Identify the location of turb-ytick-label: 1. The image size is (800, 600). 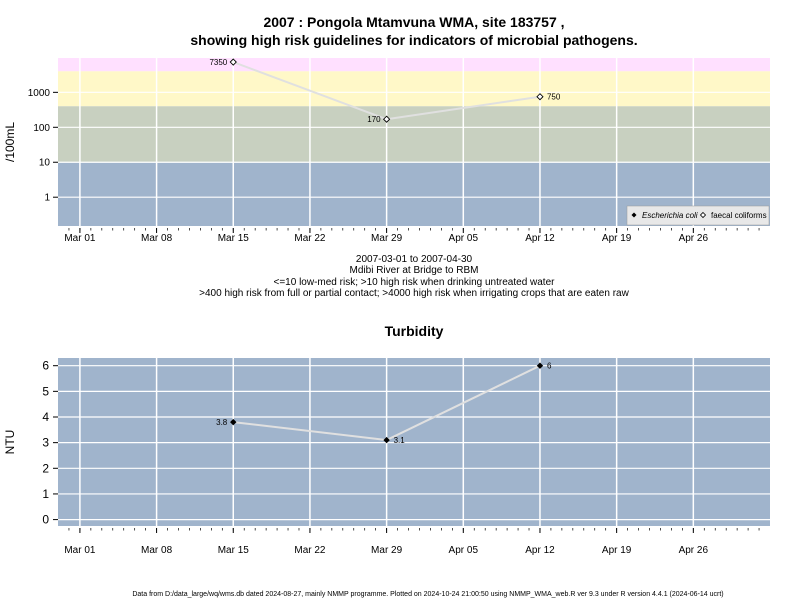
(45, 494).